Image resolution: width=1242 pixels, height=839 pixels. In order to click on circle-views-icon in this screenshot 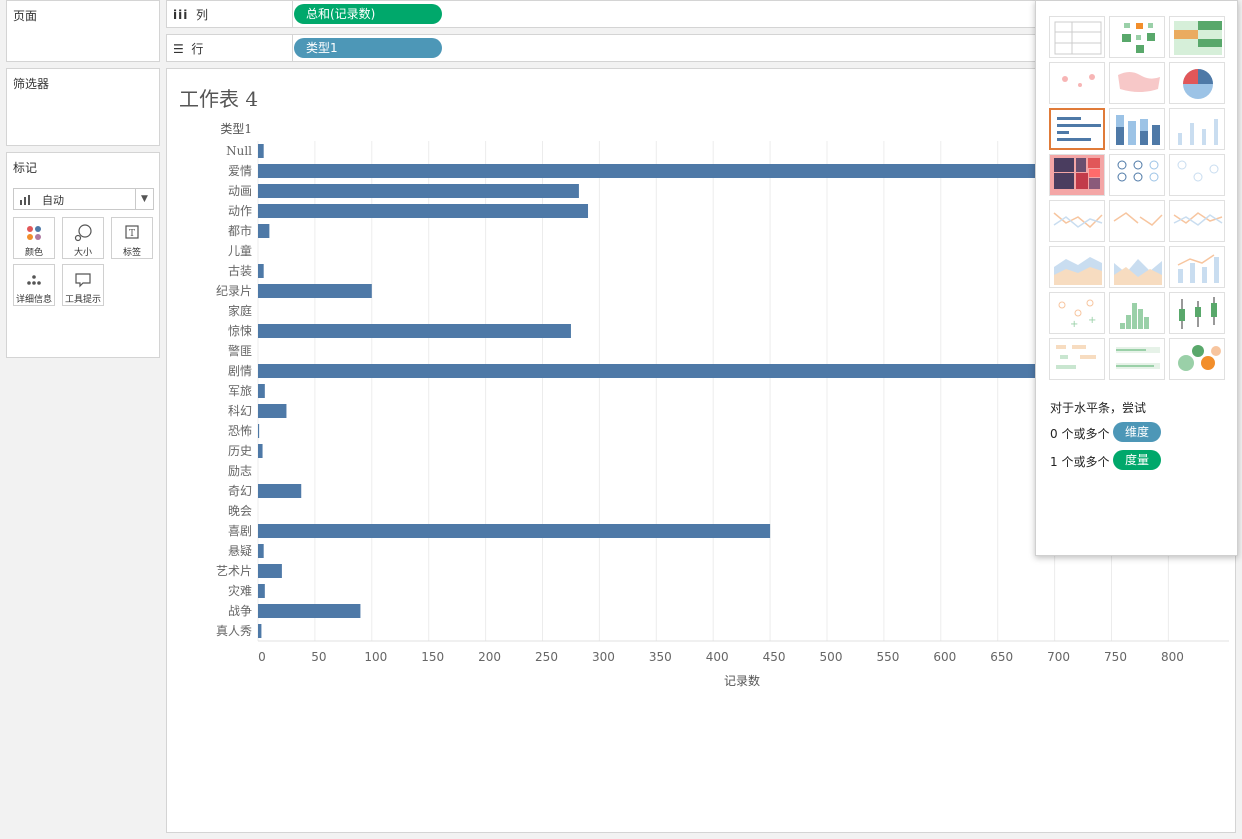, I will do `click(1137, 175)`.